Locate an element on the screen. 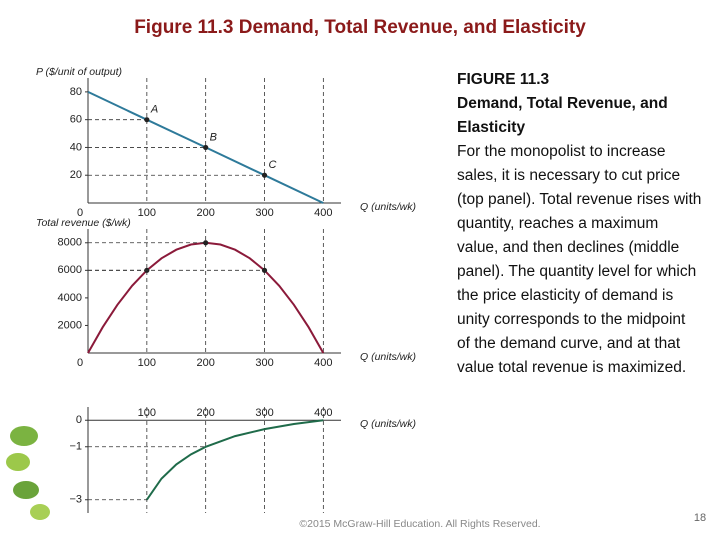 This screenshot has height=540, width=720. y-axis-label: Total revenue ($/wk) is located at coordinates (83, 223).